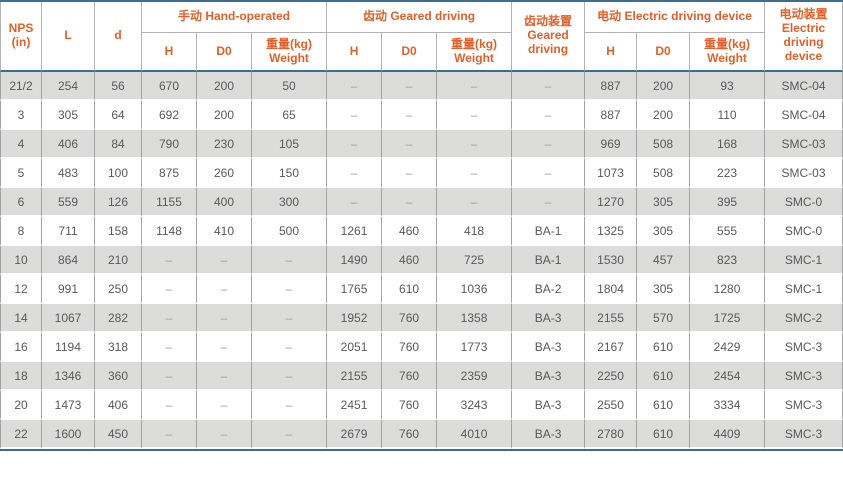 This screenshot has height=482, width=843. I want to click on cell-hand-d0: 200, so click(224, 115).